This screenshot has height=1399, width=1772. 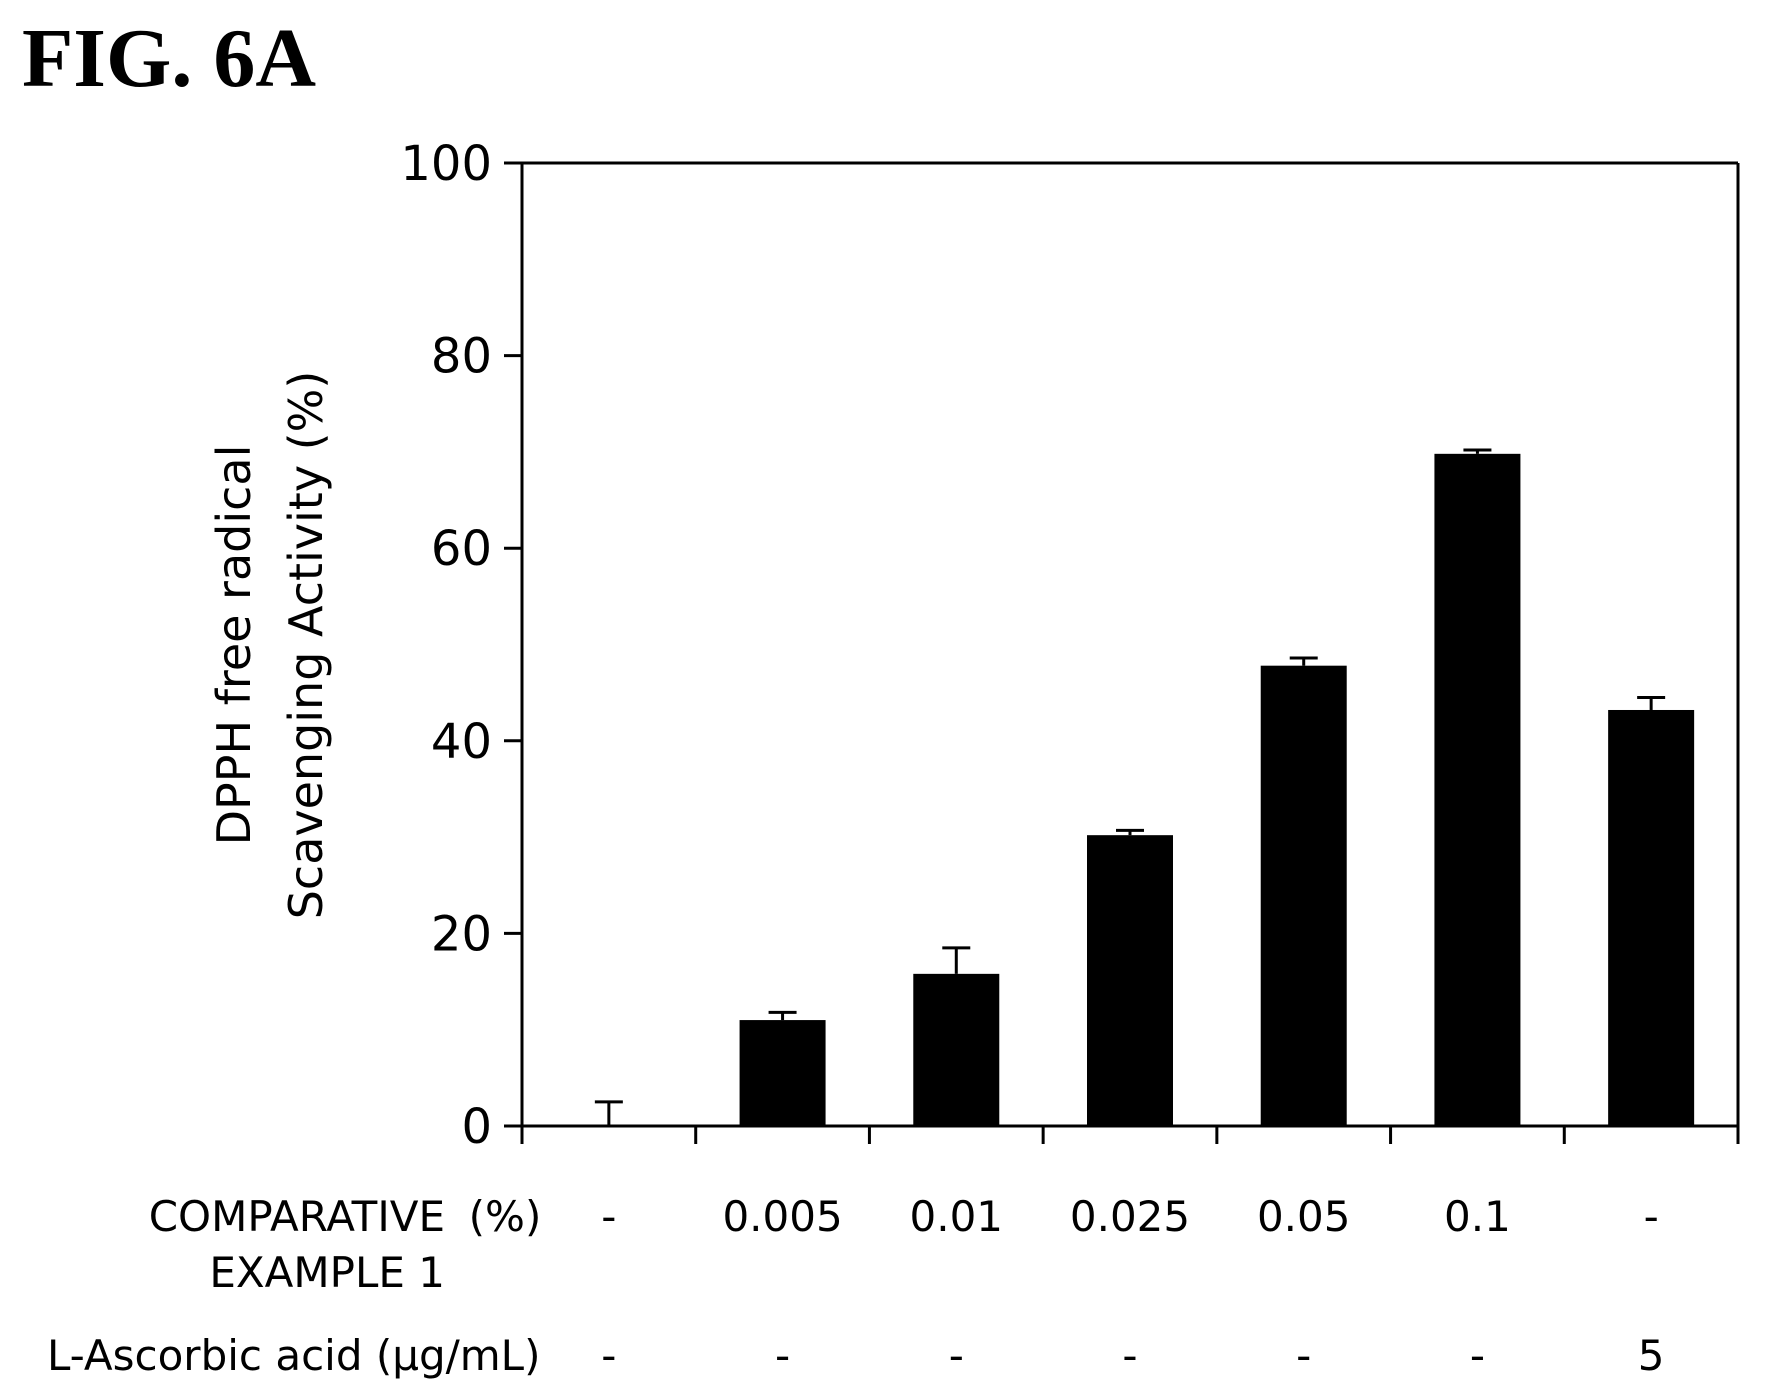 What do you see at coordinates (327, 1272) in the screenshot?
I see `comparative-example-label: EXAMPLE 1` at bounding box center [327, 1272].